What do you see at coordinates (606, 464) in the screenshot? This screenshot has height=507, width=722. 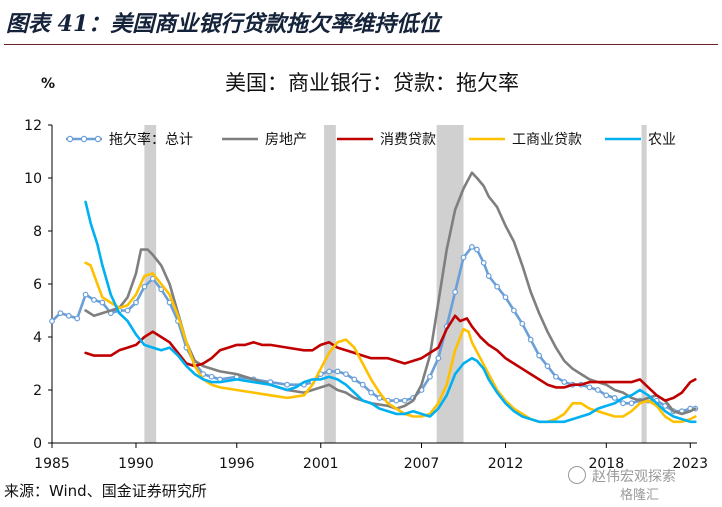 I see `x-tick-label: 2018` at bounding box center [606, 464].